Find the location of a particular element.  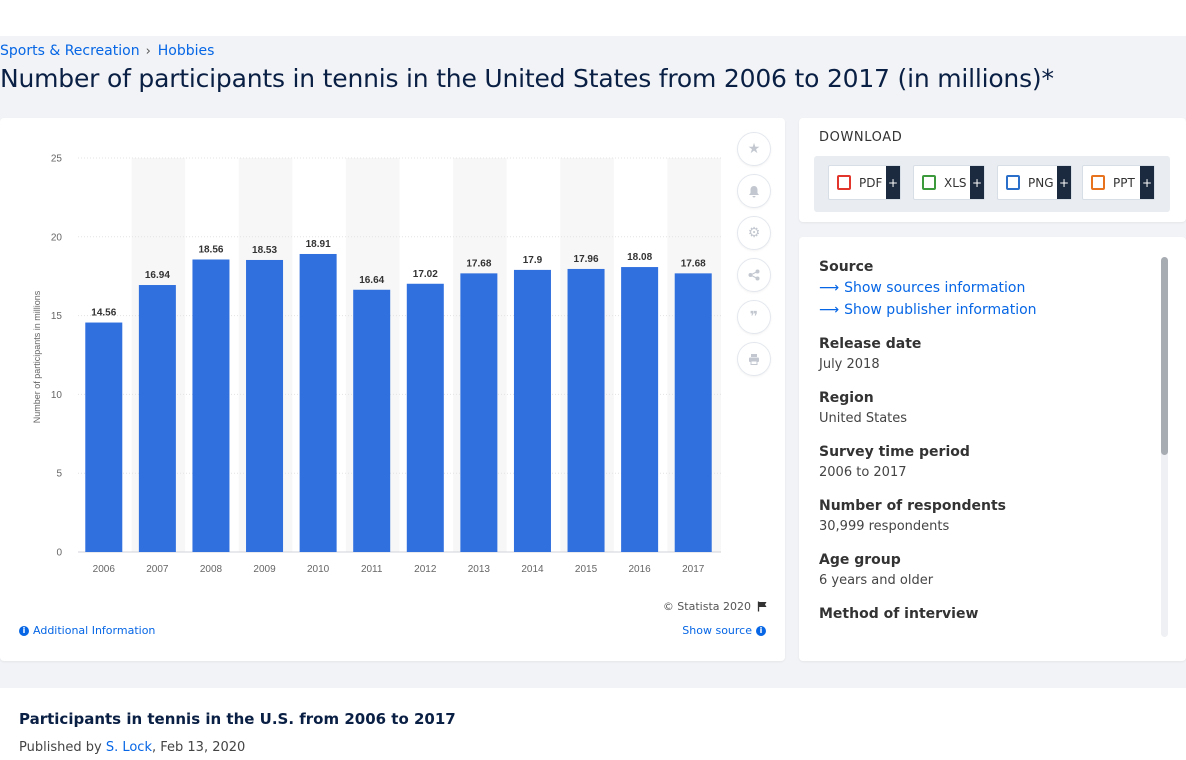

release-date-label: Release date is located at coordinates (870, 344).